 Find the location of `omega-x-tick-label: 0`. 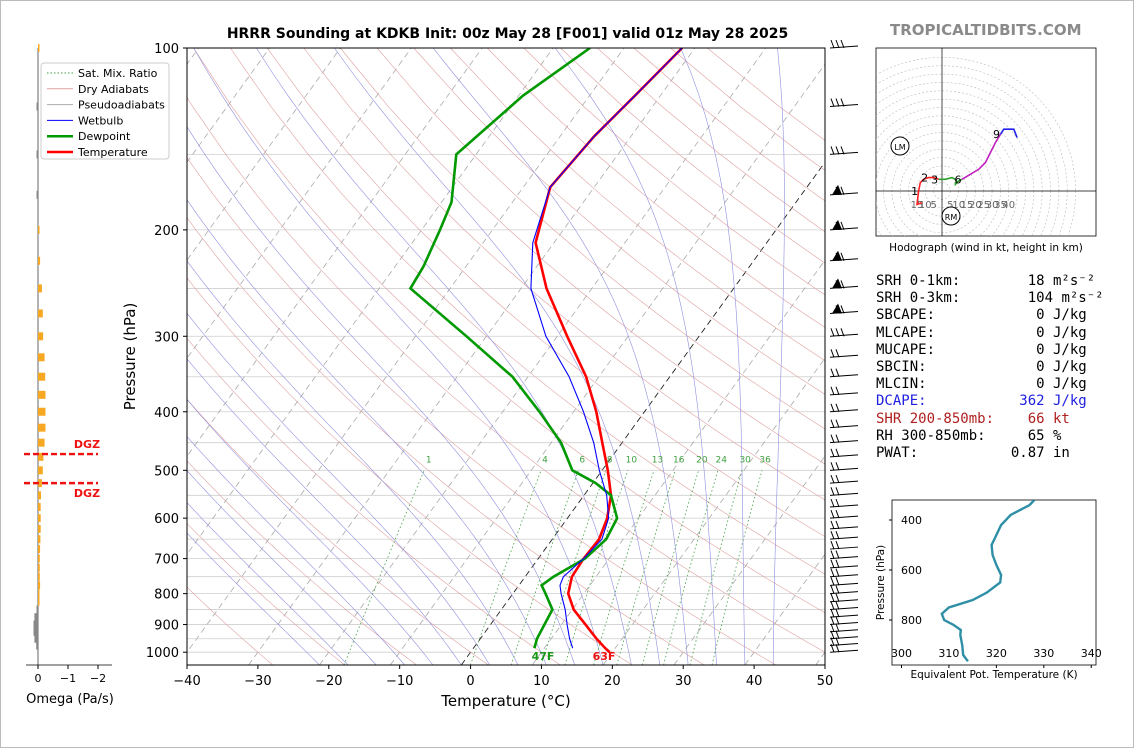

omega-x-tick-label: 0 is located at coordinates (38, 678).